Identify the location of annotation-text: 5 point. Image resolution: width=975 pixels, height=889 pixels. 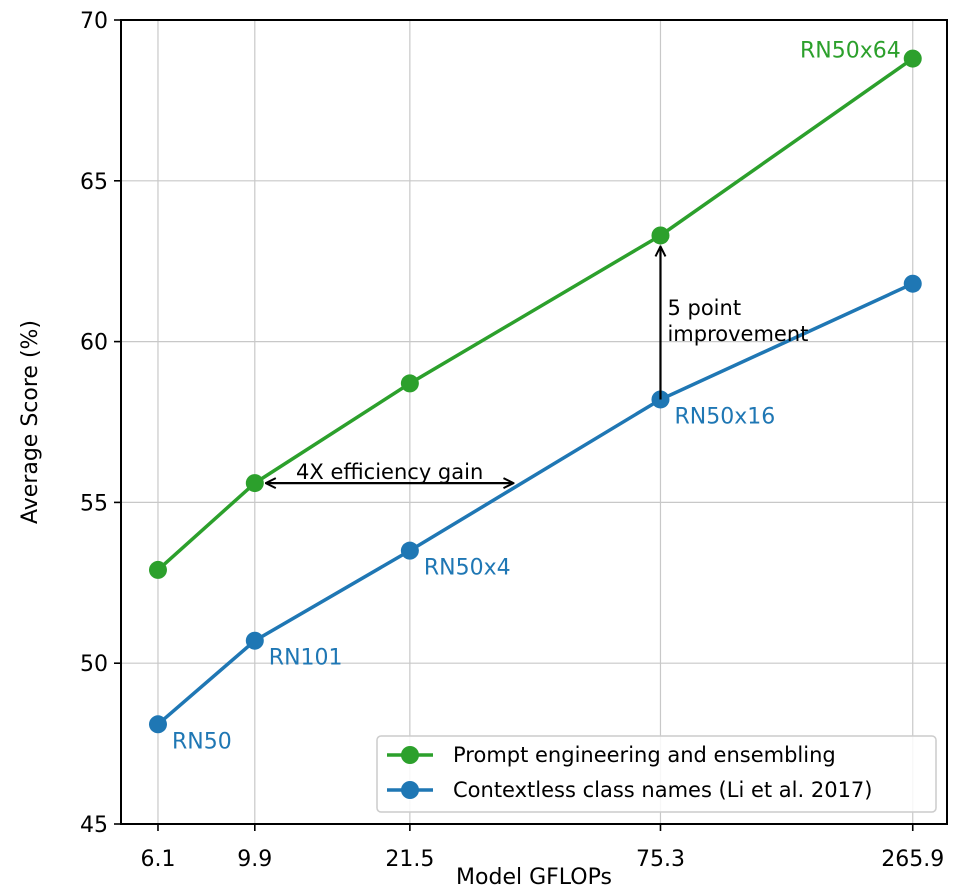
(704, 308).